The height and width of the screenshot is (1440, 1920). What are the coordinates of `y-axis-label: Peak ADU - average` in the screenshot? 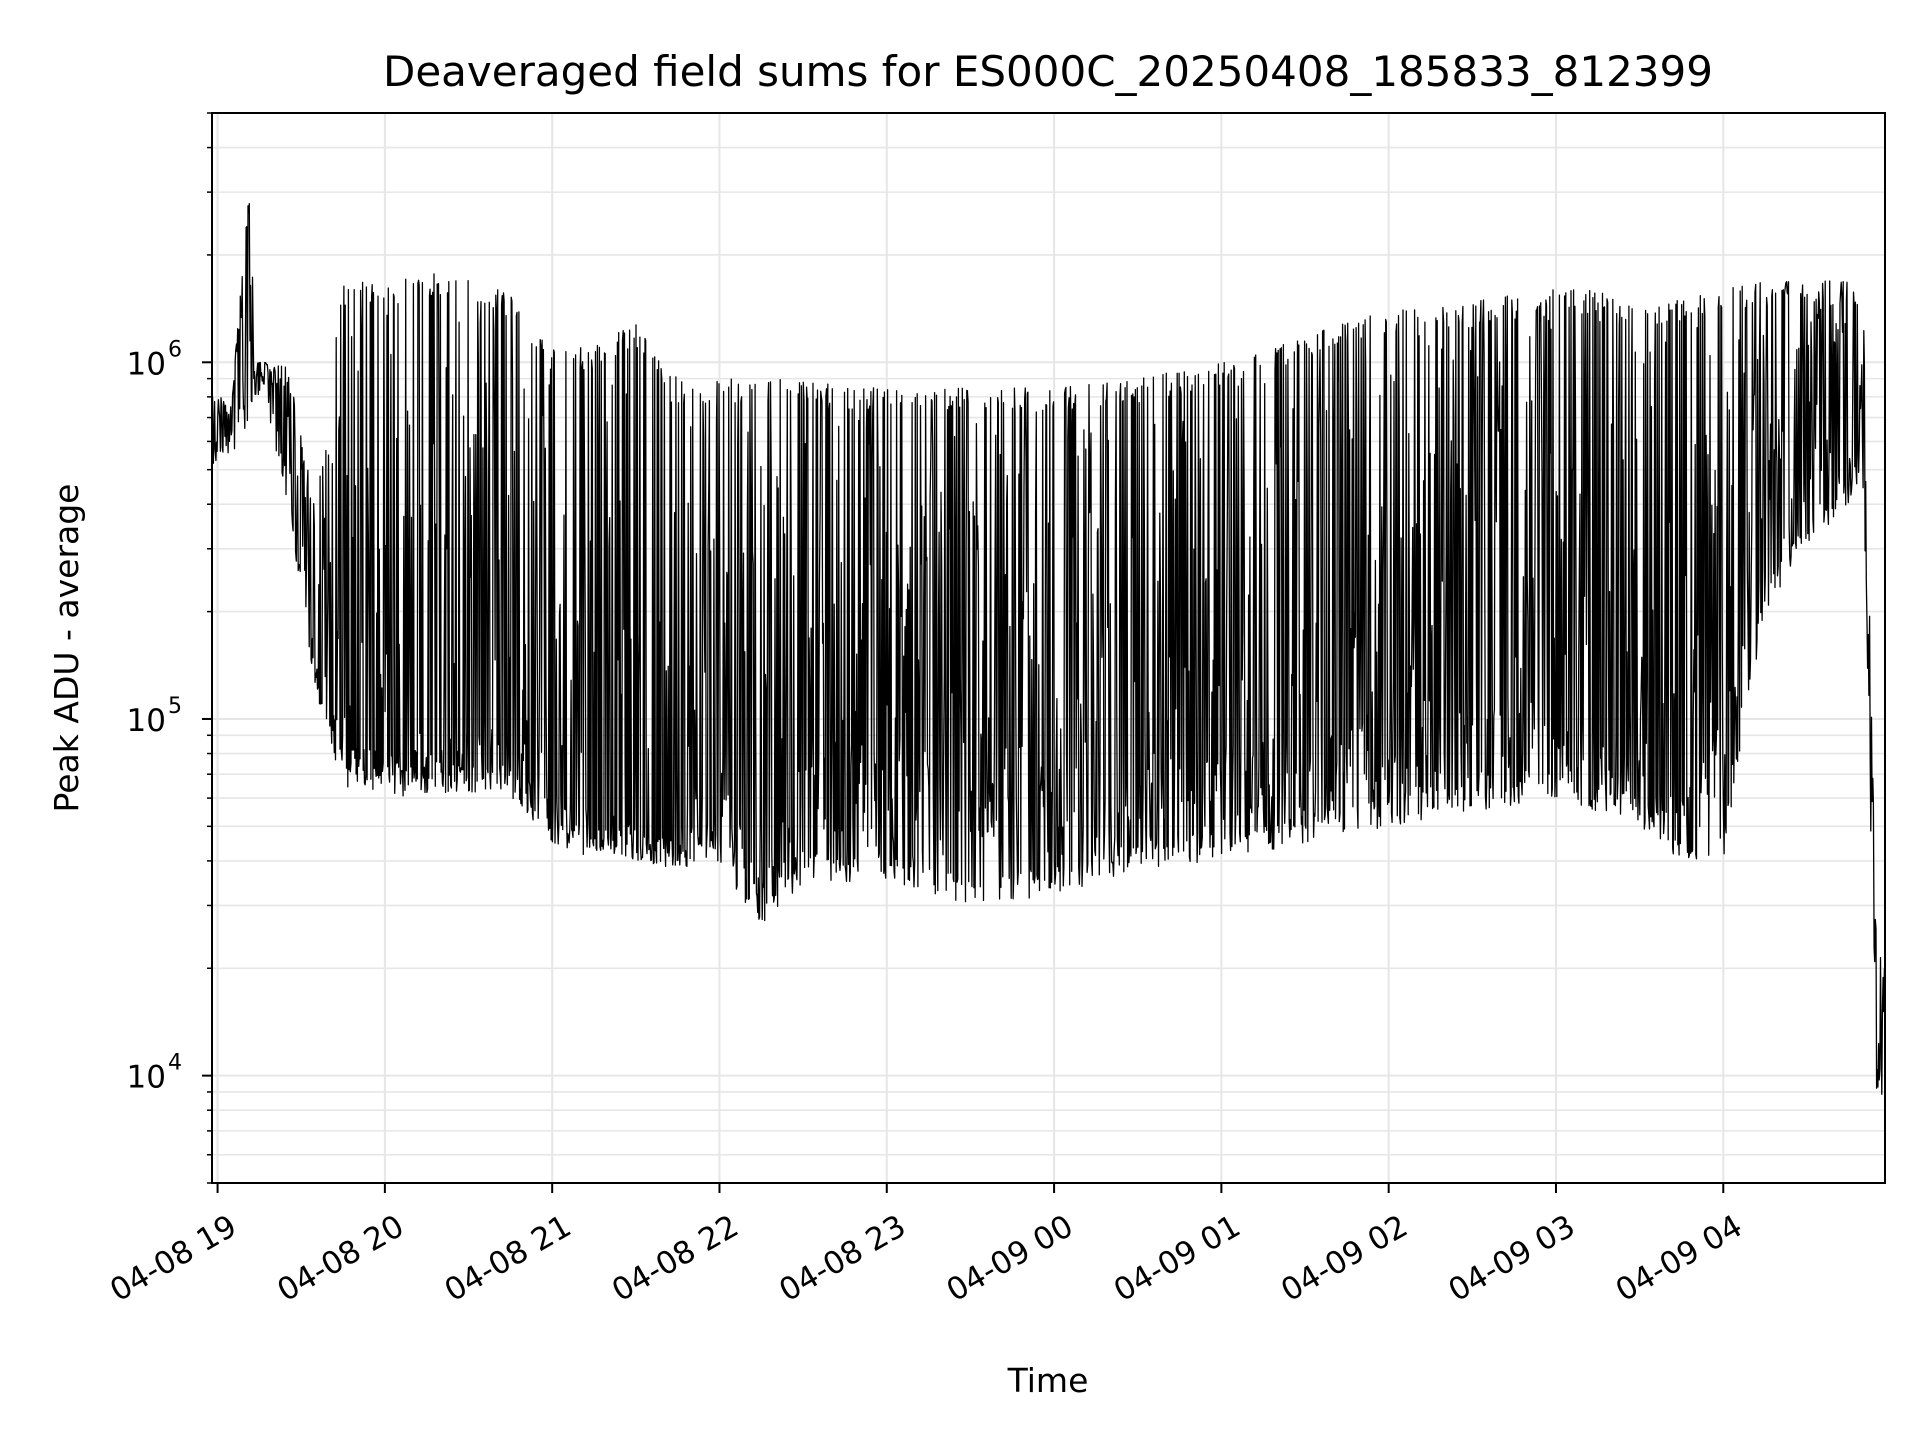 It's located at (66, 648).